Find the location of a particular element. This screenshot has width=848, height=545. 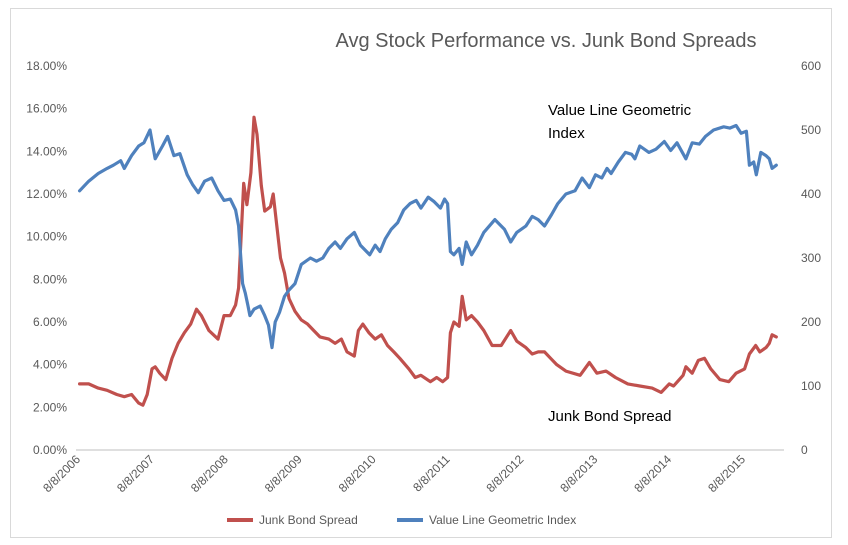

annotation-value-line-line2: Index is located at coordinates (566, 133).